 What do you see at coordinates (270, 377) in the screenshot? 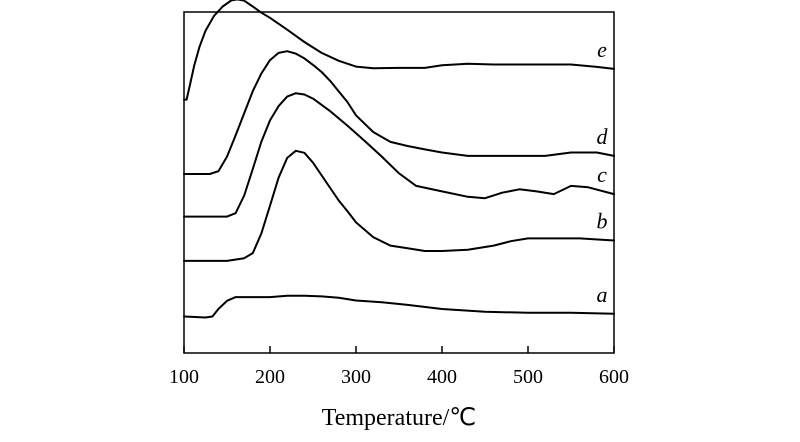
I see `x-tick-label-200: 200` at bounding box center [270, 377].